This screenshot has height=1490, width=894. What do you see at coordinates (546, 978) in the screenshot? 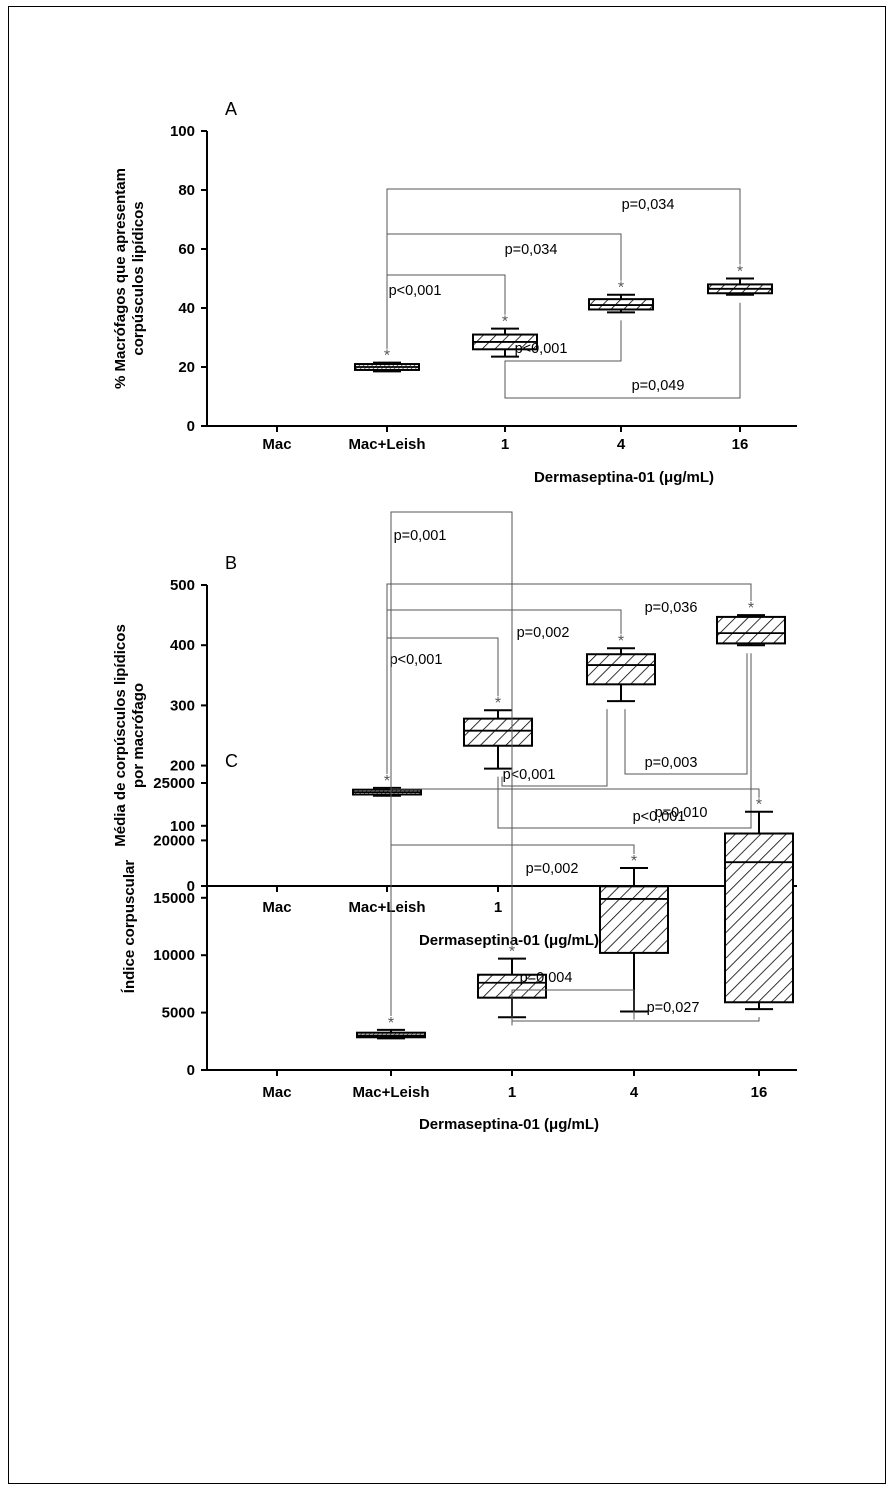
I see `p-value-label: p=0,004` at bounding box center [546, 978].